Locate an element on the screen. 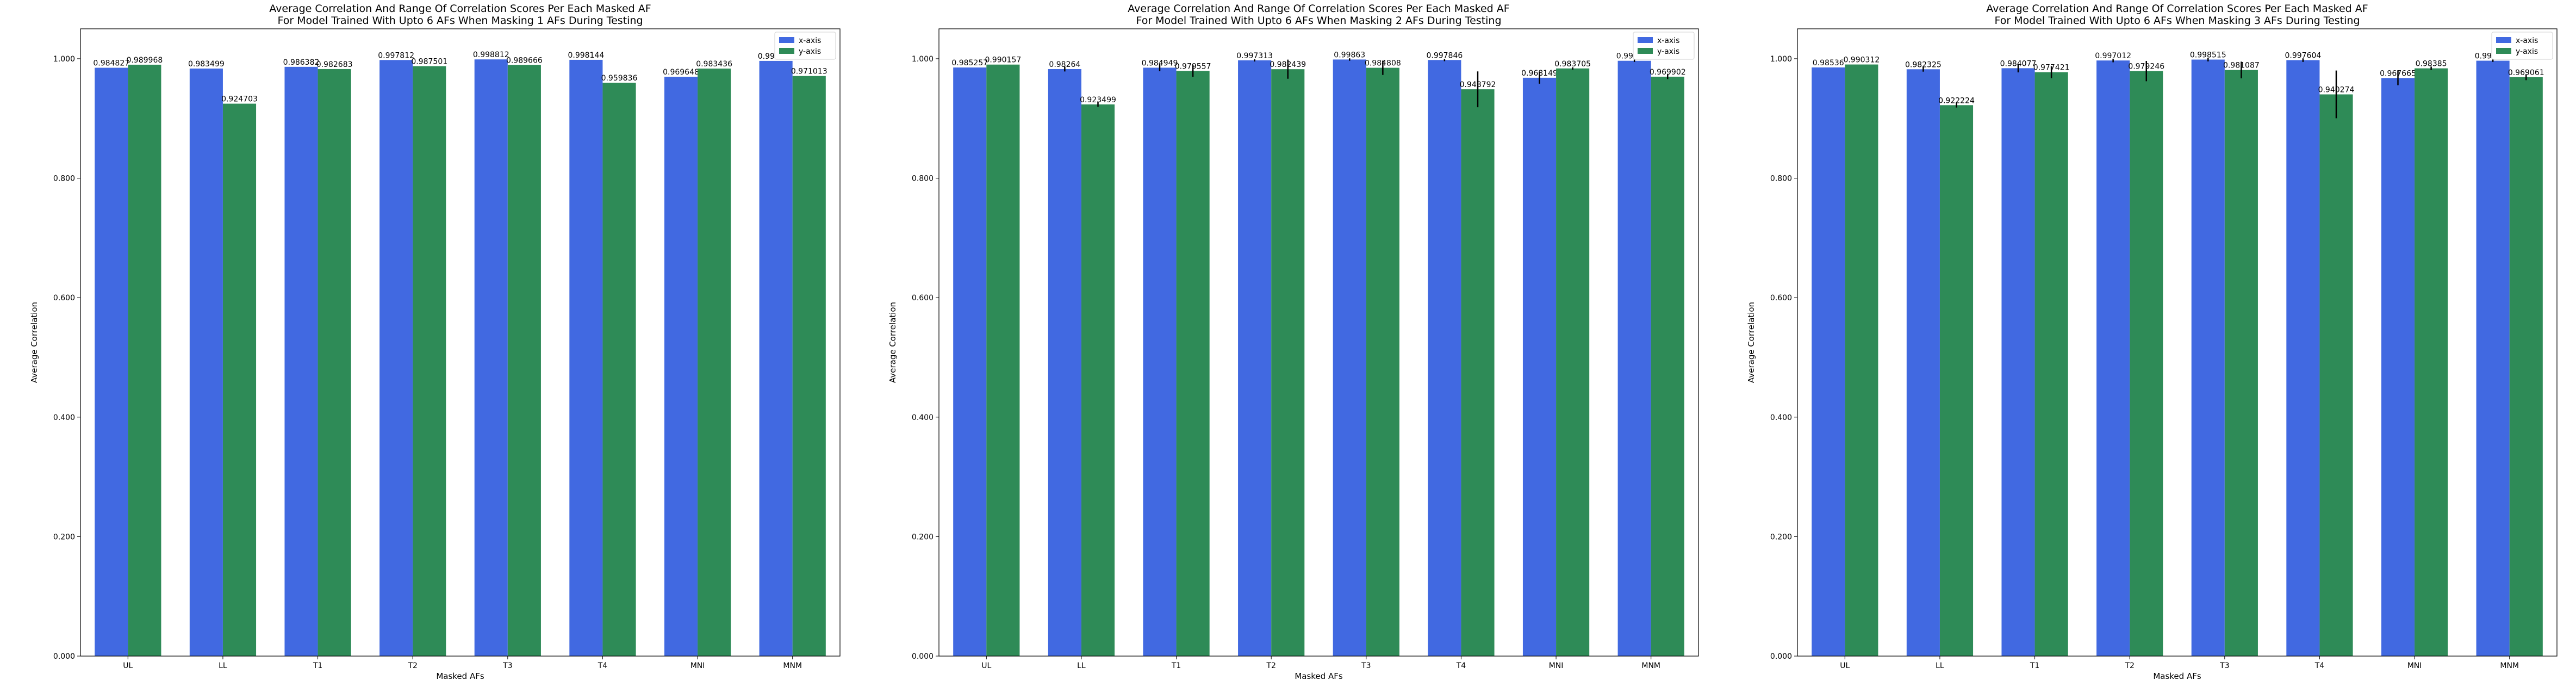 Image resolution: width=2576 pixels, height=686 pixels. data-label: 0.969061 is located at coordinates (2526, 73).